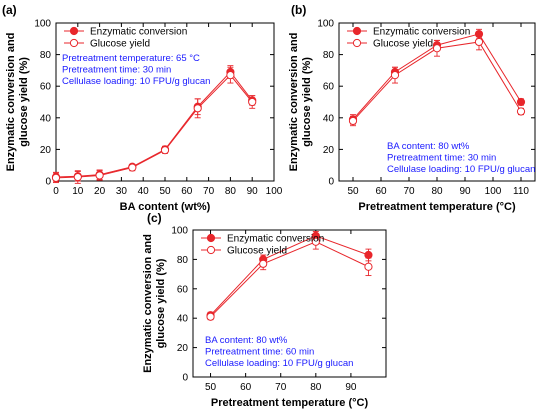  Describe the element at coordinates (131, 58) in the screenshot. I see `annotation-line: Pretreatment temperature: 65 °C` at that location.